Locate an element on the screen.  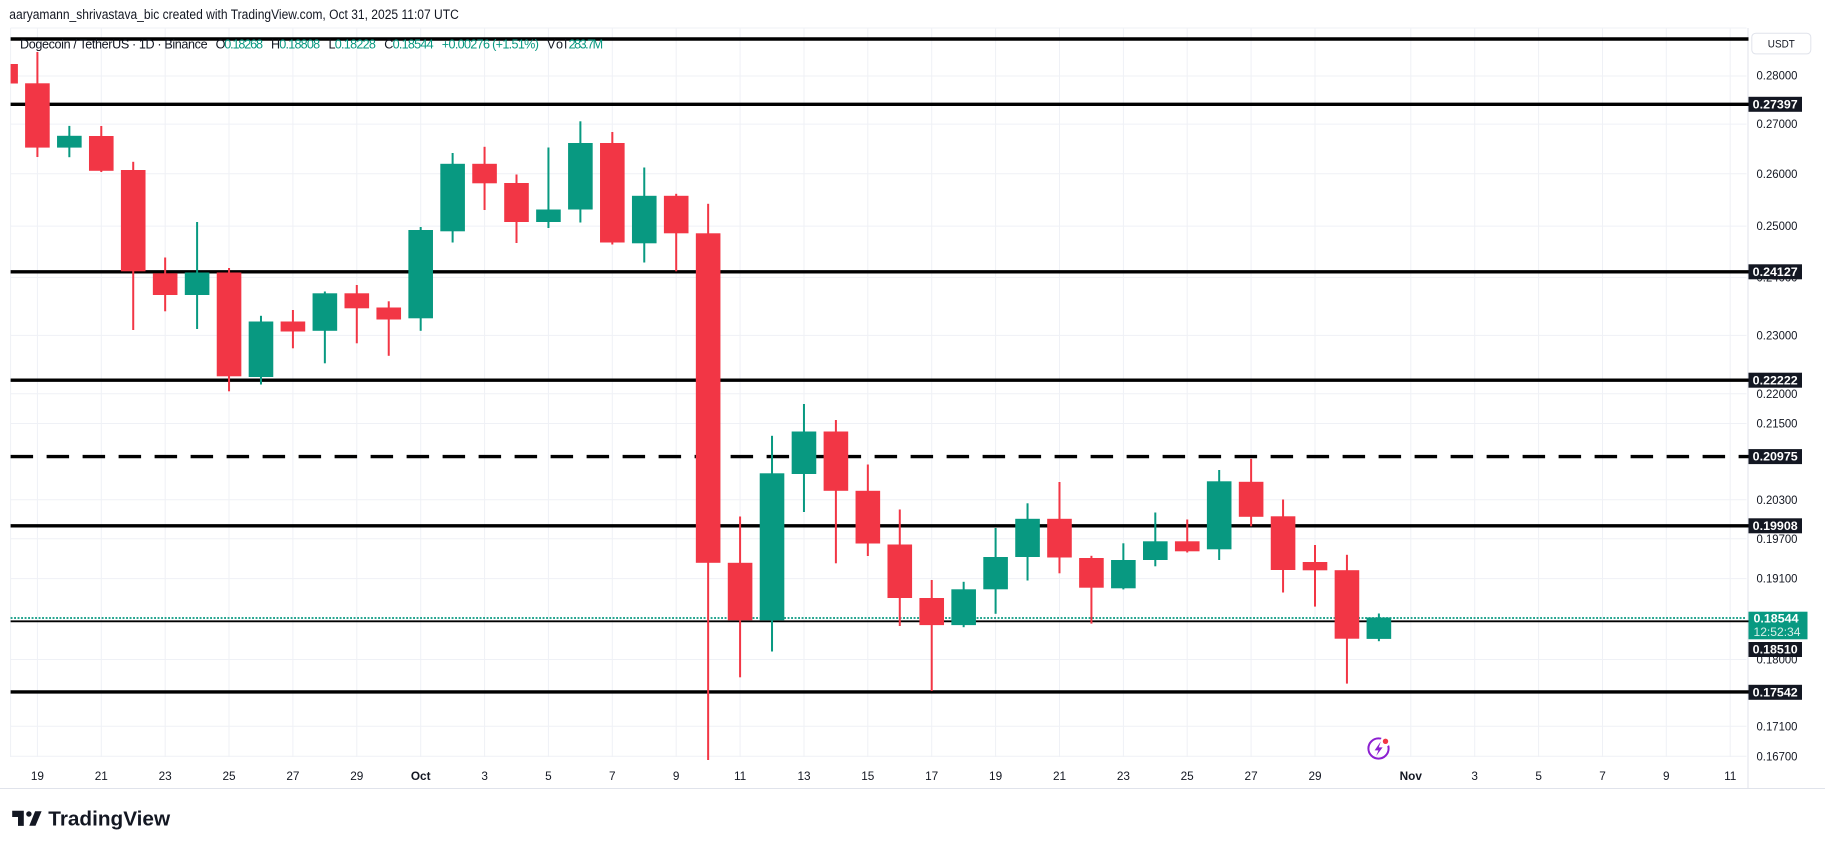
svg-text: 0.27397 is located at coordinates (1775, 104).